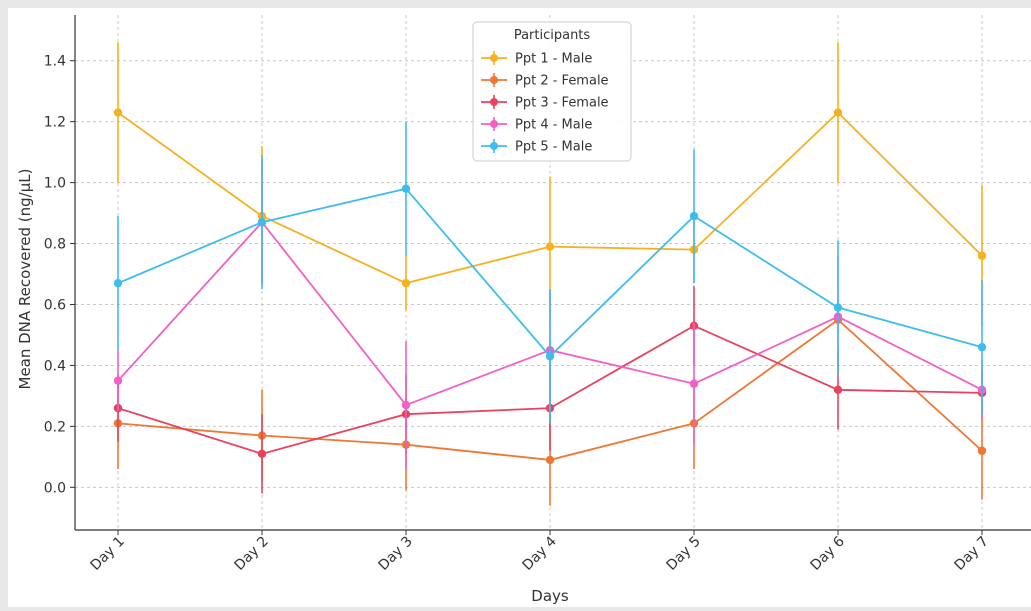  I want to click on x-tick-label: Day 2, so click(252, 554).